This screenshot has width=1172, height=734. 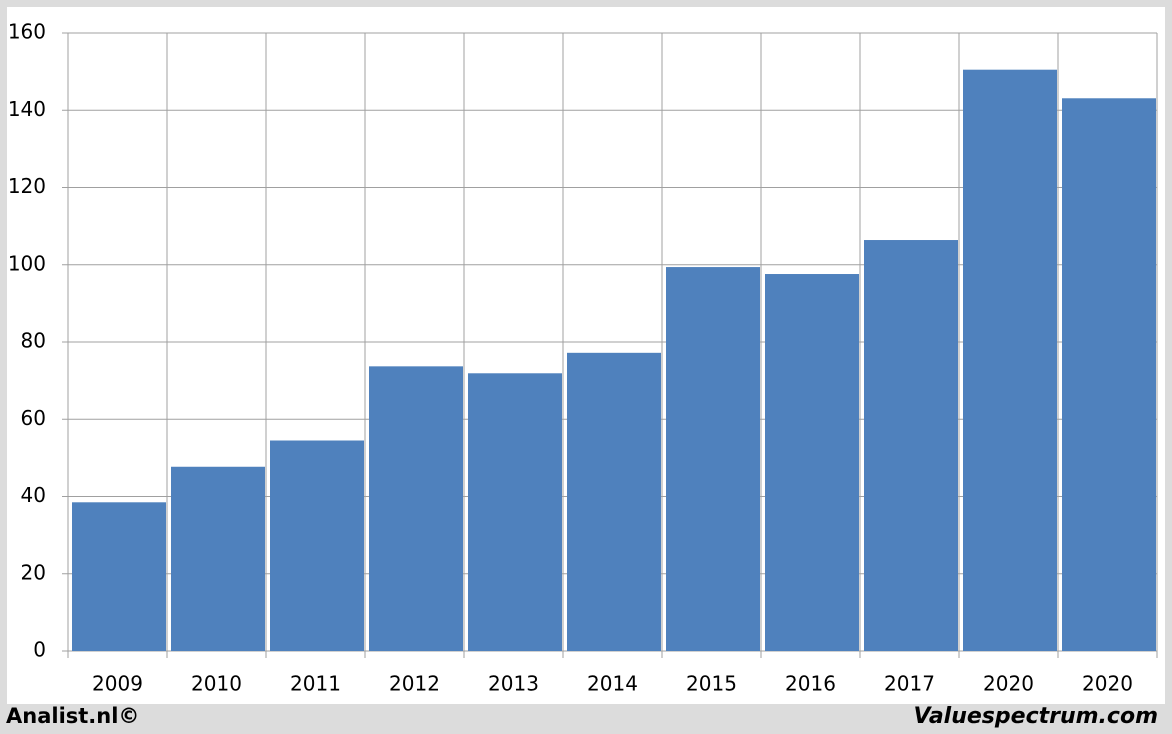 What do you see at coordinates (27, 109) in the screenshot?
I see `y-tick-label: 140` at bounding box center [27, 109].